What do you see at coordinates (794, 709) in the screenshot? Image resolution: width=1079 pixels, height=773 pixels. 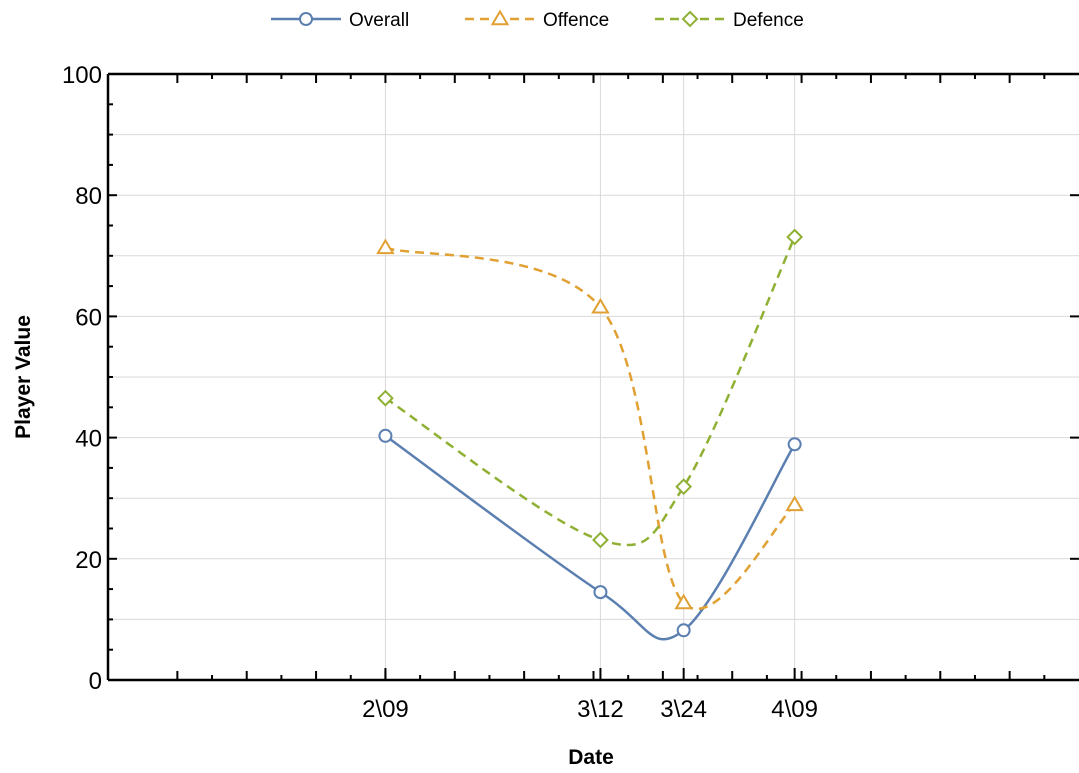 I see `x-tick-label: 4\09` at bounding box center [794, 709].